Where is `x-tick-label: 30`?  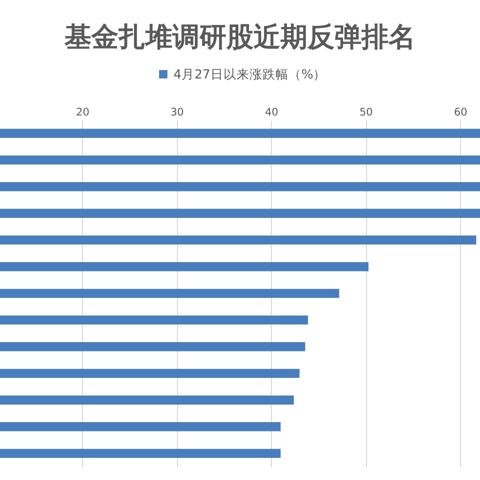
x-tick-label: 30 is located at coordinates (177, 112).